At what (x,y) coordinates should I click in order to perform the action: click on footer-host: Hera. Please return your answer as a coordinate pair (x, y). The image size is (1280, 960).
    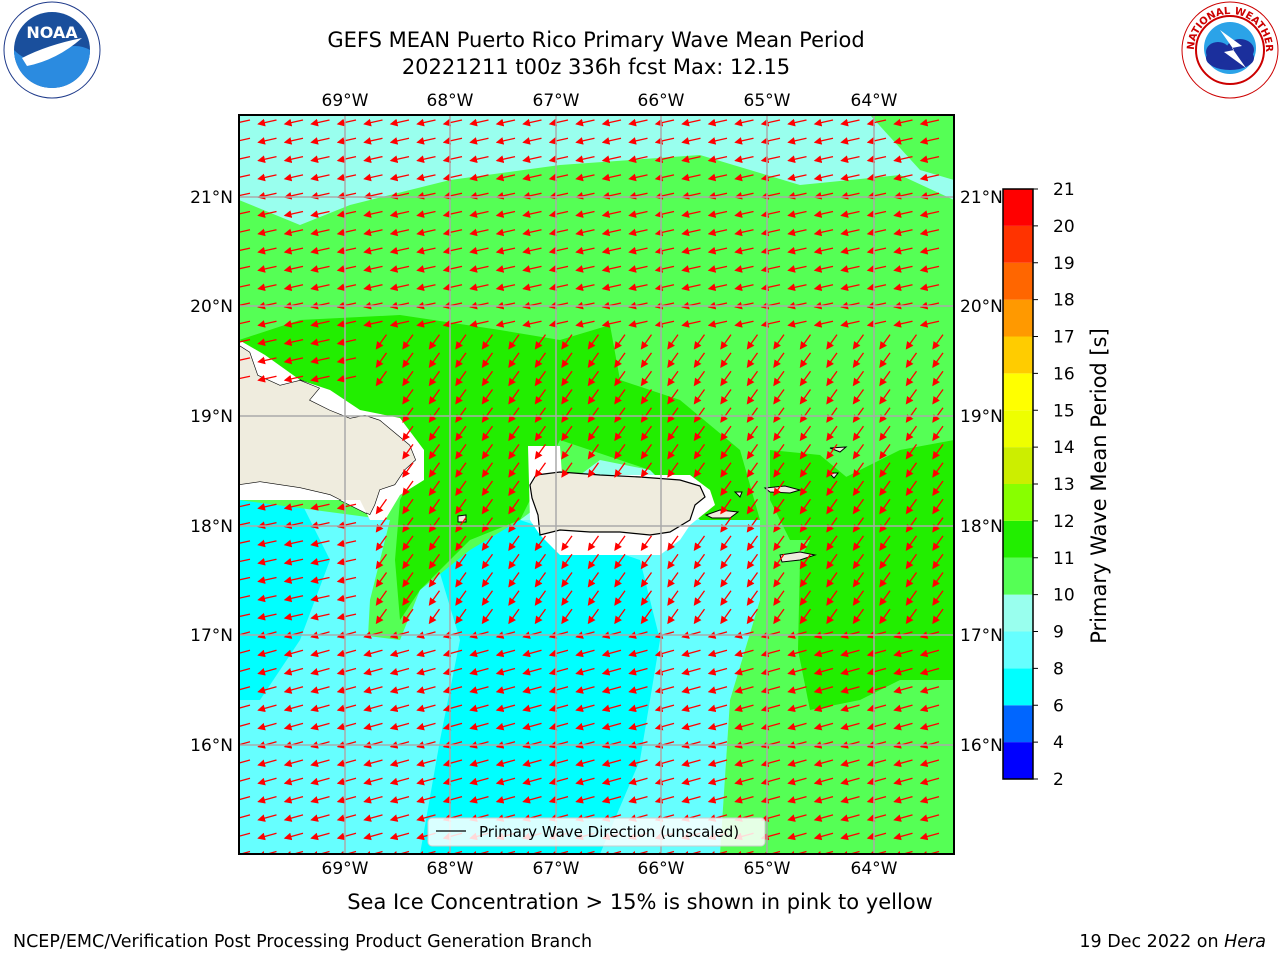
    Looking at the image, I should click on (1245, 942).